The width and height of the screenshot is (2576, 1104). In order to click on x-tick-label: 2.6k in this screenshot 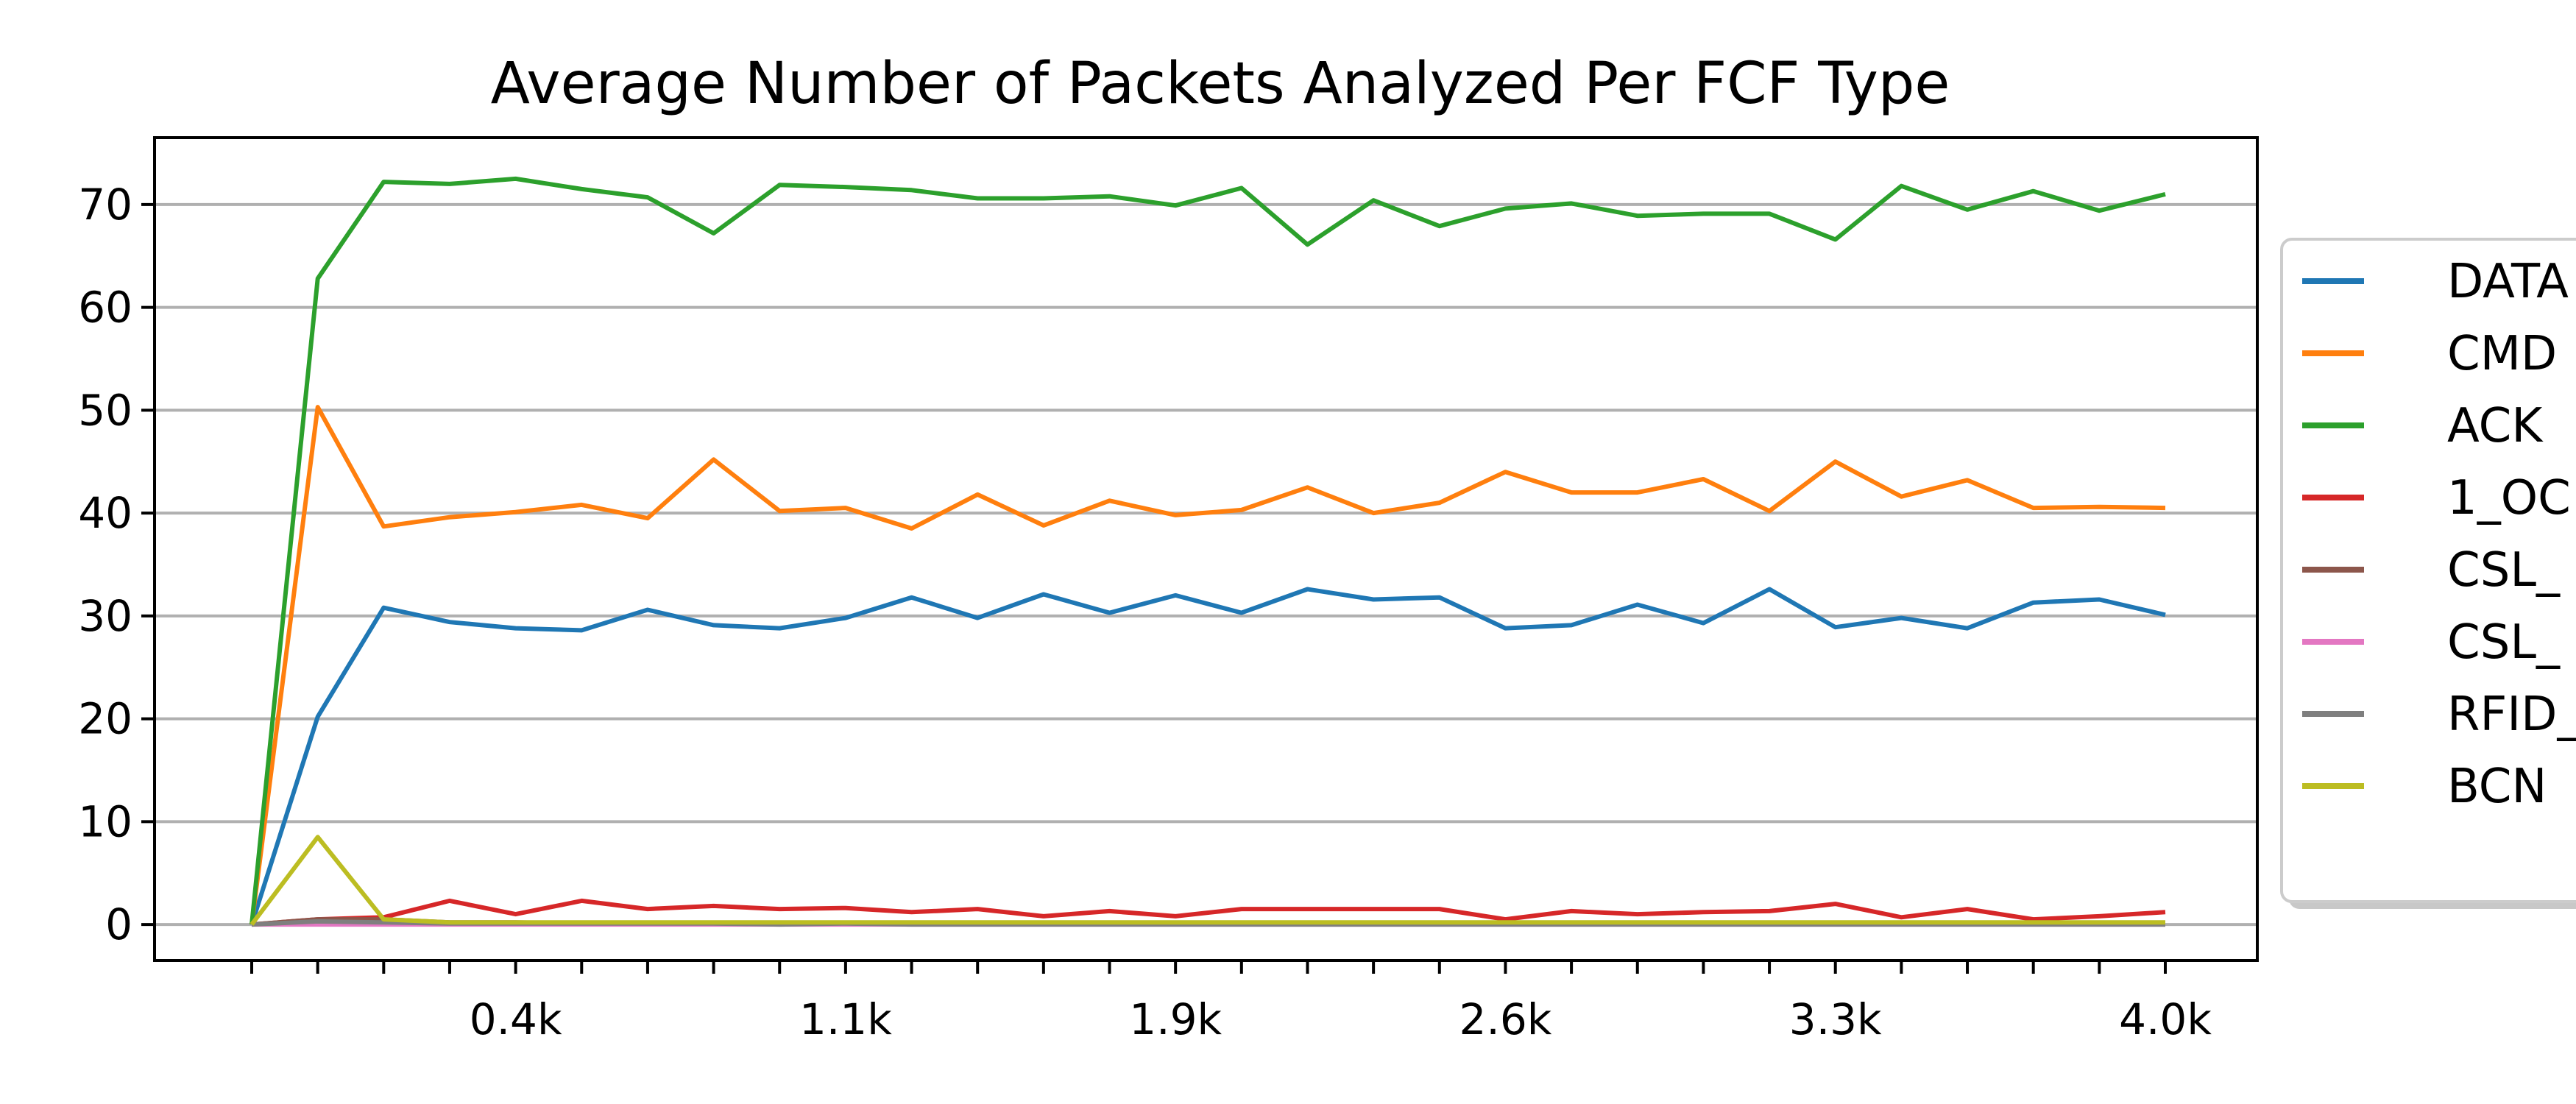, I will do `click(1505, 1019)`.